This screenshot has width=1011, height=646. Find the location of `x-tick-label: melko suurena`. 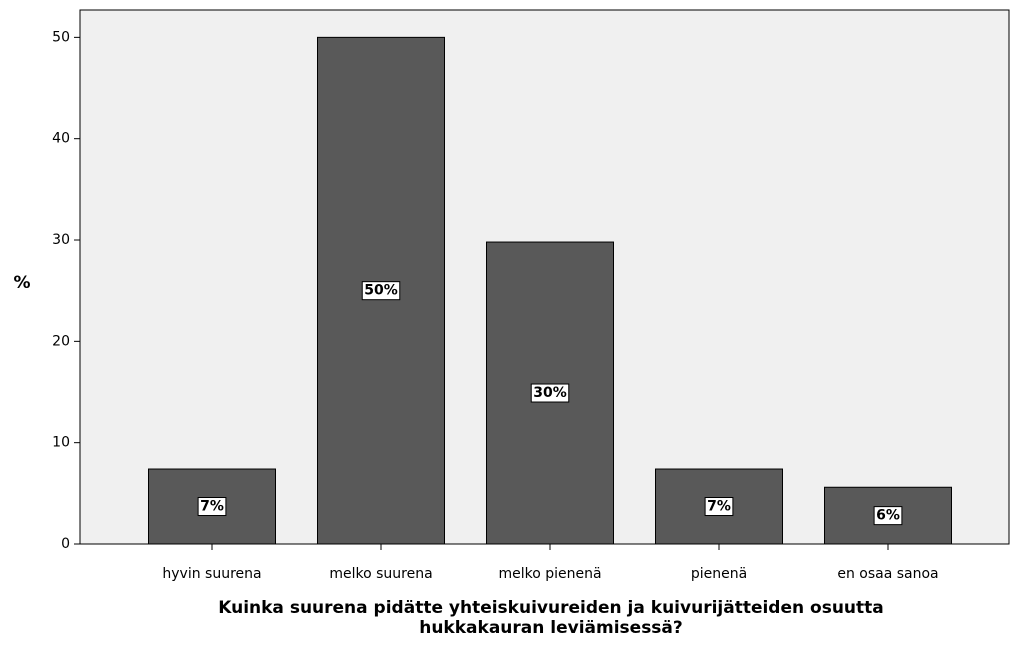

x-tick-label: melko suurena is located at coordinates (380, 574).